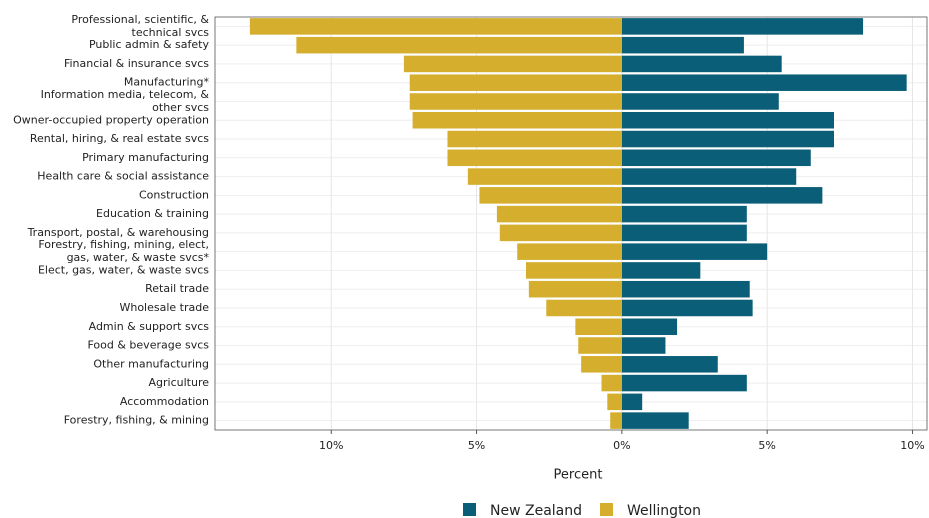  What do you see at coordinates (152, 213) in the screenshot?
I see `y-tick-label: Education & training` at bounding box center [152, 213].